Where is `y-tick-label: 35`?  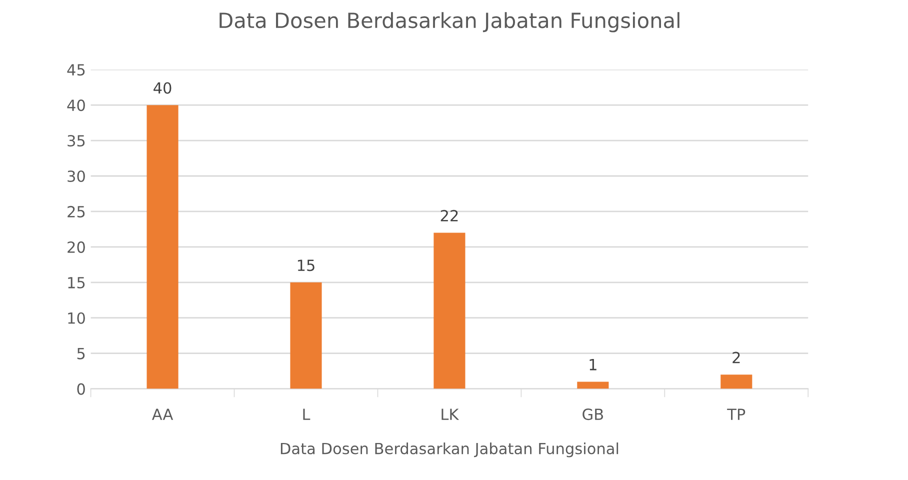 y-tick-label: 35 is located at coordinates (76, 141).